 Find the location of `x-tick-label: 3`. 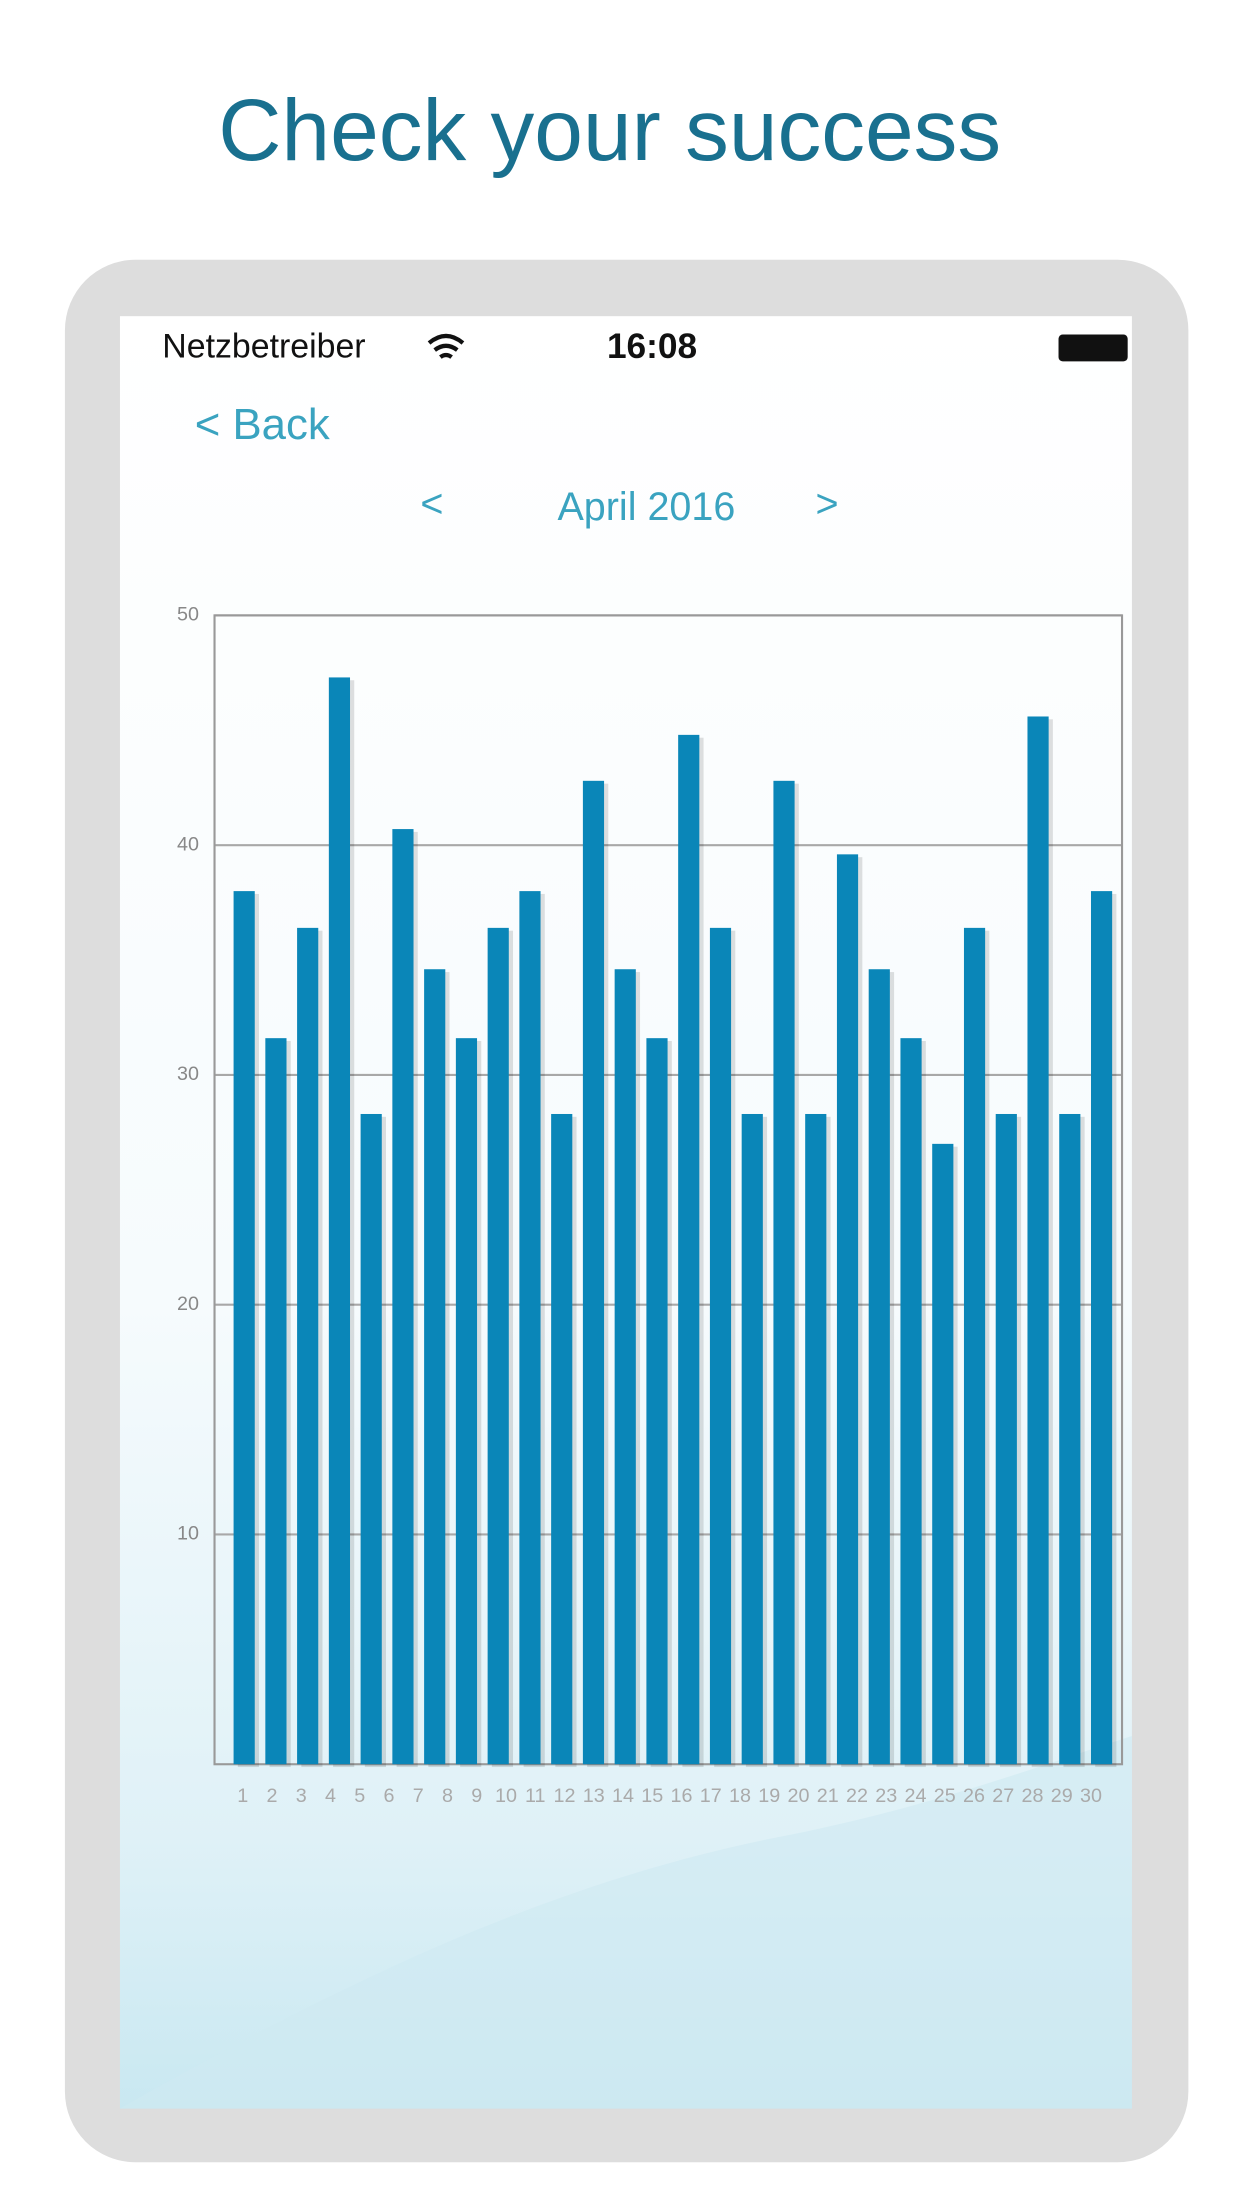

x-tick-label: 3 is located at coordinates (301, 1796).